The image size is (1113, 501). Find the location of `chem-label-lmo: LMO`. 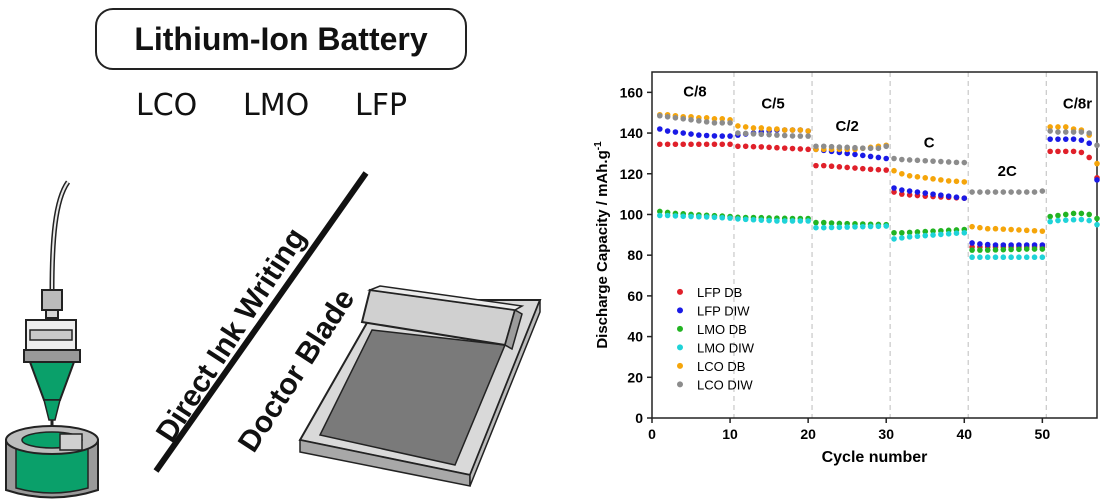

chem-label-lmo: LMO is located at coordinates (276, 105).